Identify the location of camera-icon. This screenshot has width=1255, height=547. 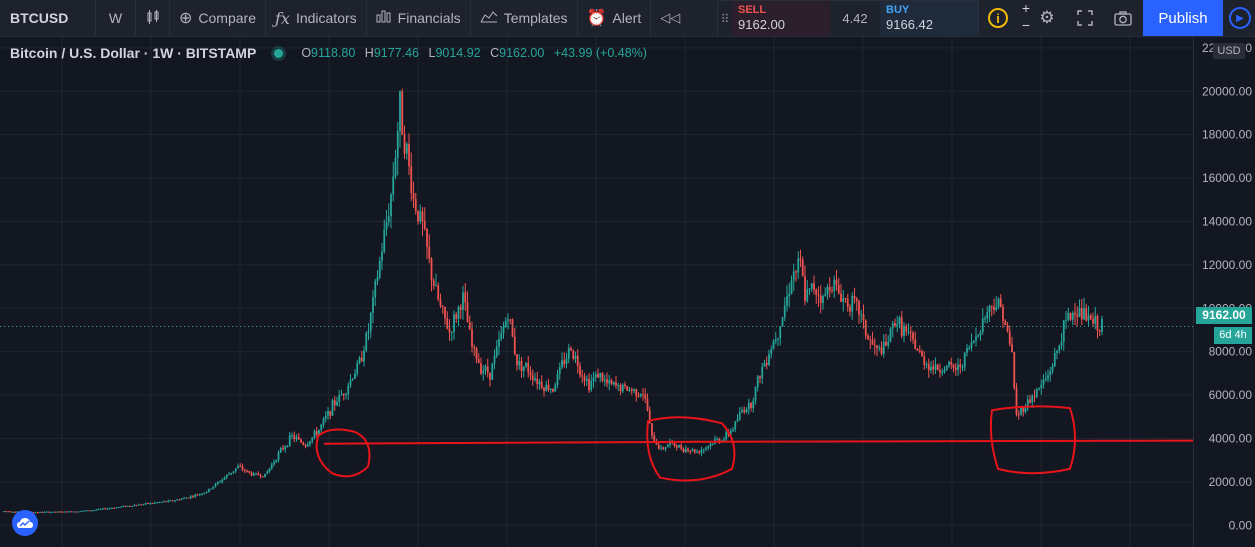
(1123, 18).